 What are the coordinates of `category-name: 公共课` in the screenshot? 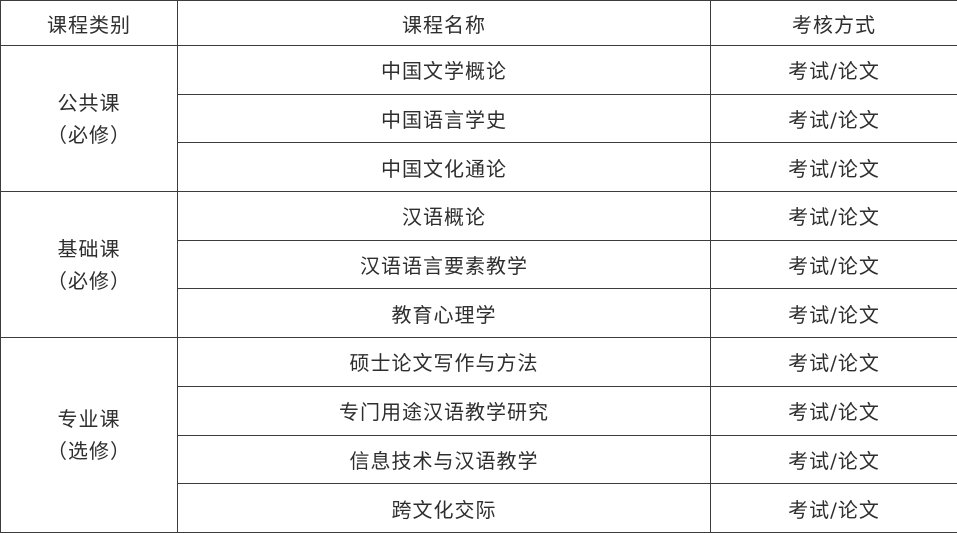 It's located at (89, 102).